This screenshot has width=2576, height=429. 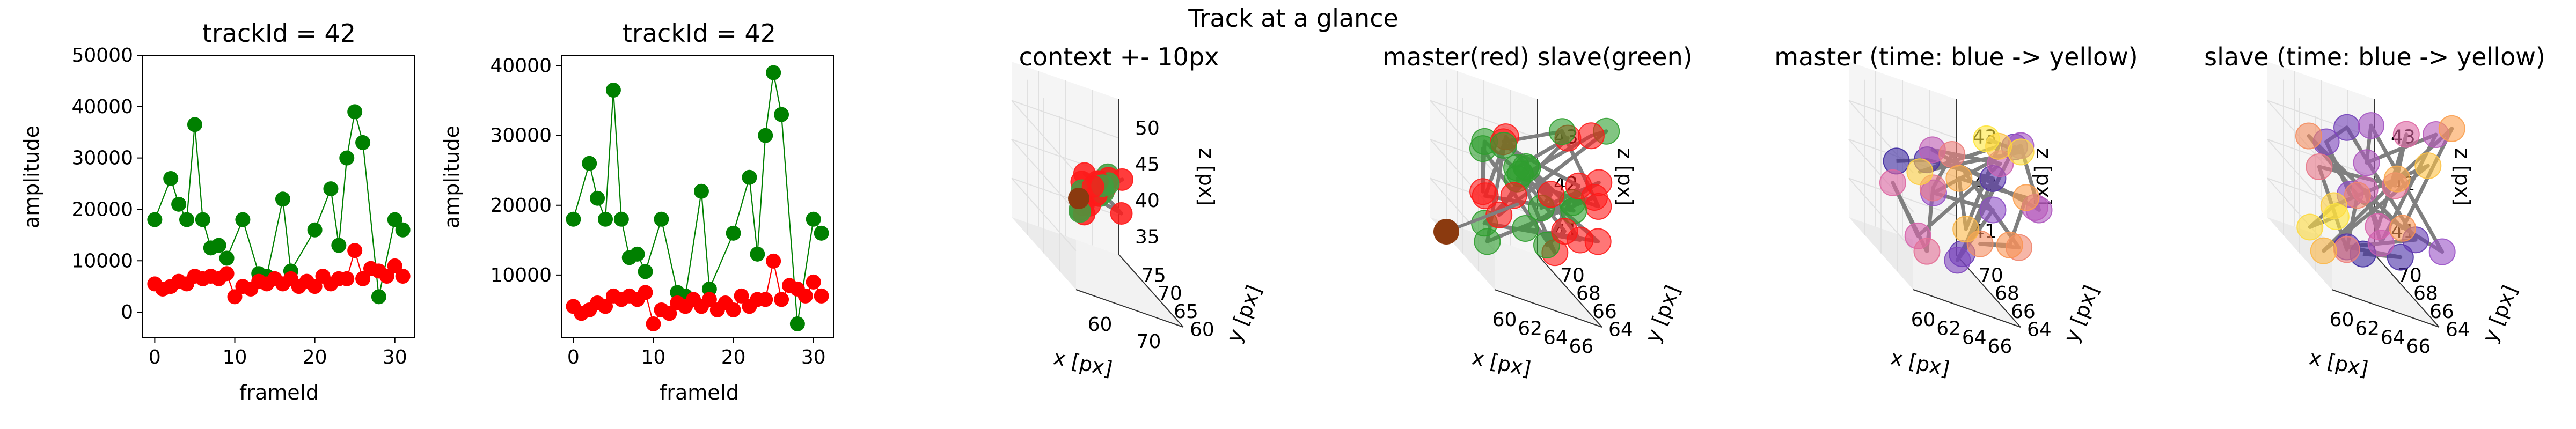 I want to click on x-tick-label: 0, so click(x=573, y=357).